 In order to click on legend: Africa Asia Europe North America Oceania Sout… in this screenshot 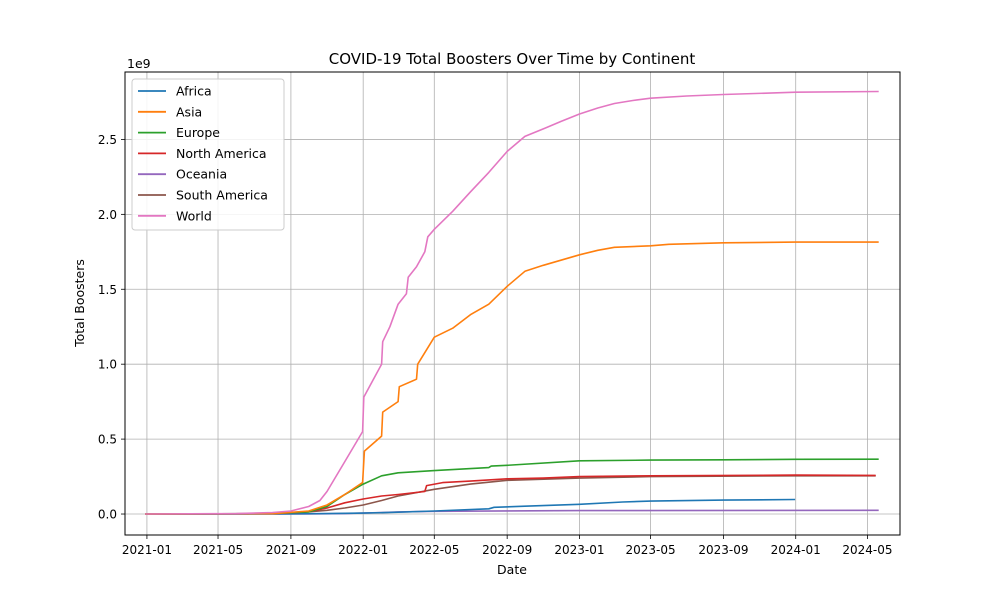, I will do `click(208, 154)`.